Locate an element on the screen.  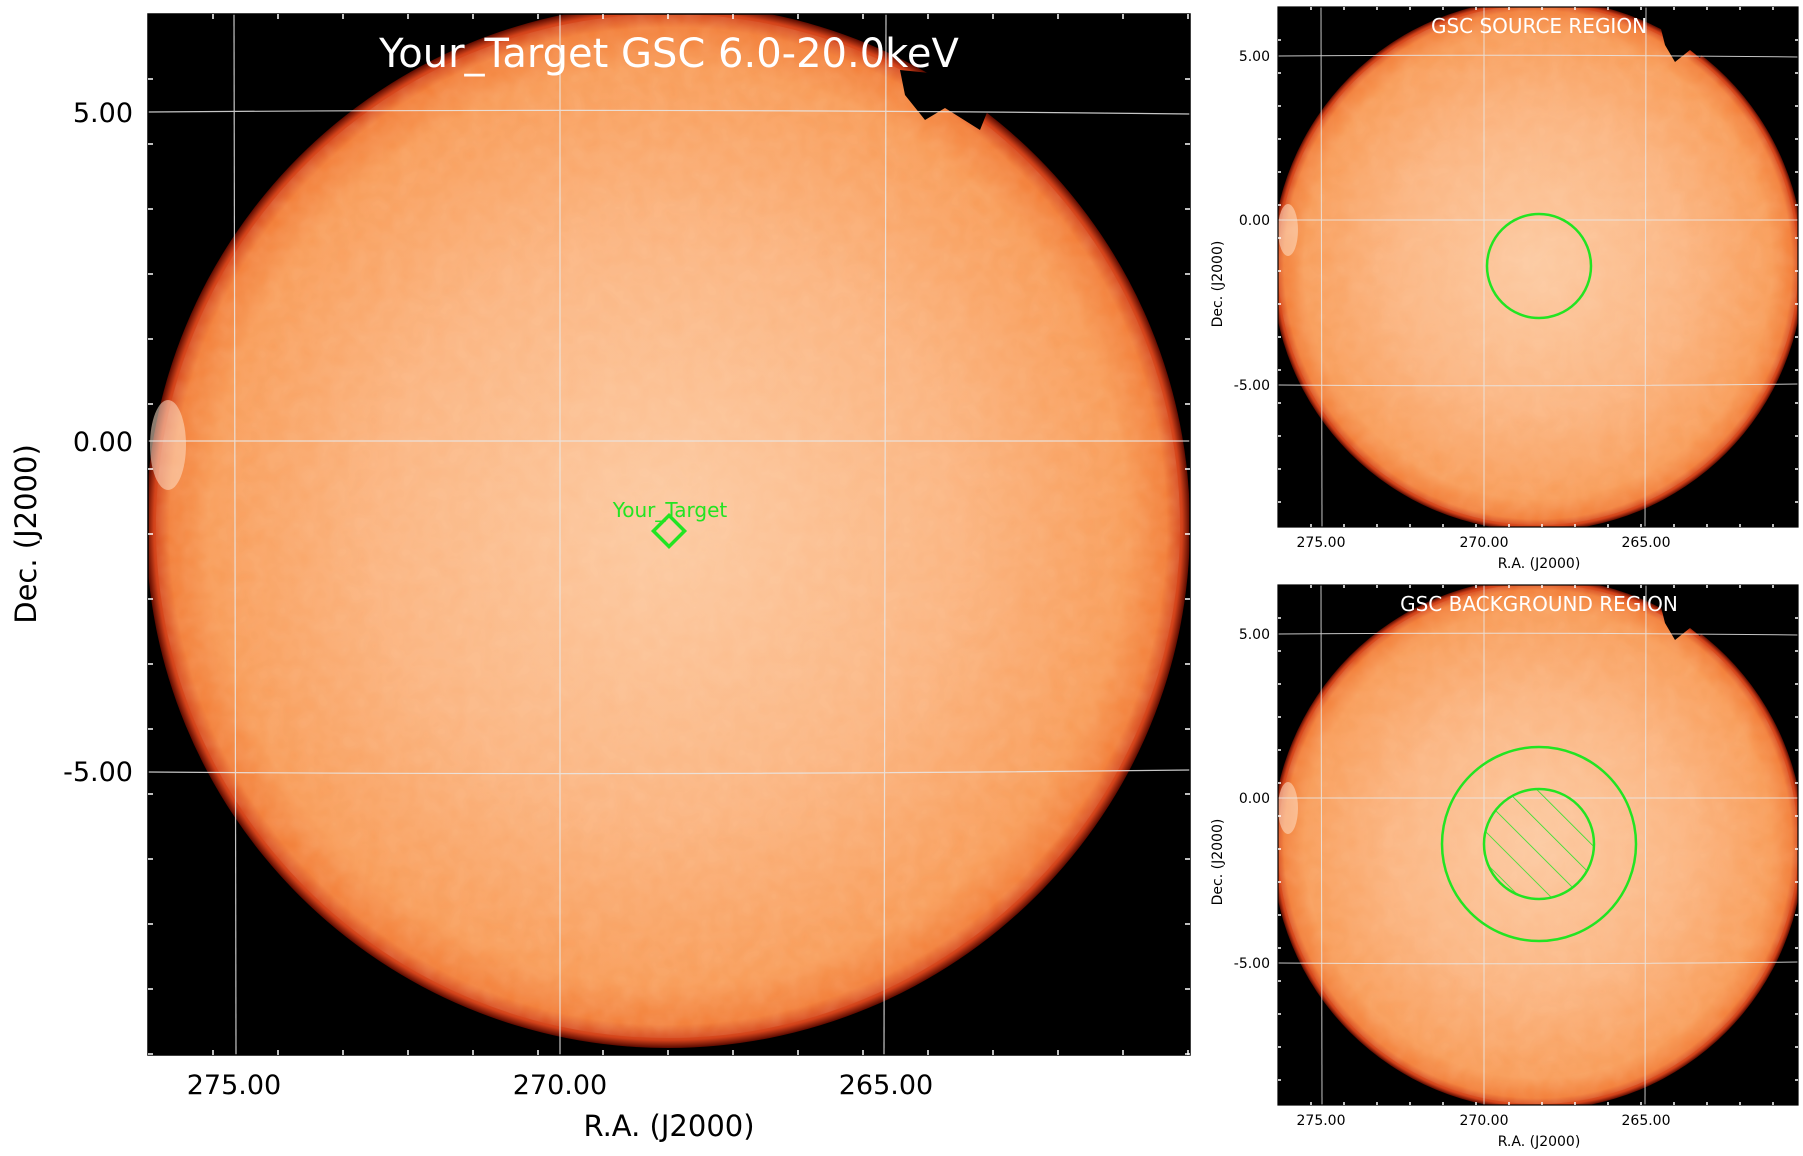
background-xtick-3: 265.00 is located at coordinates (1646, 1121).